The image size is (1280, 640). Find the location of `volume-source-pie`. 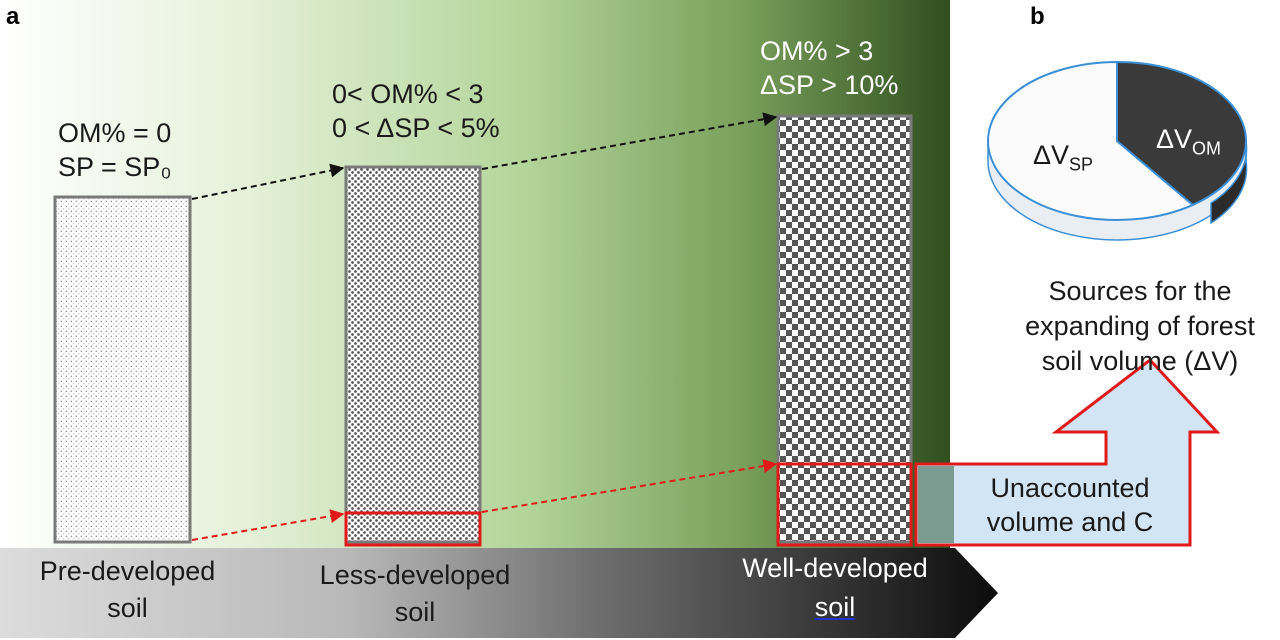

volume-source-pie is located at coordinates (1117, 150).